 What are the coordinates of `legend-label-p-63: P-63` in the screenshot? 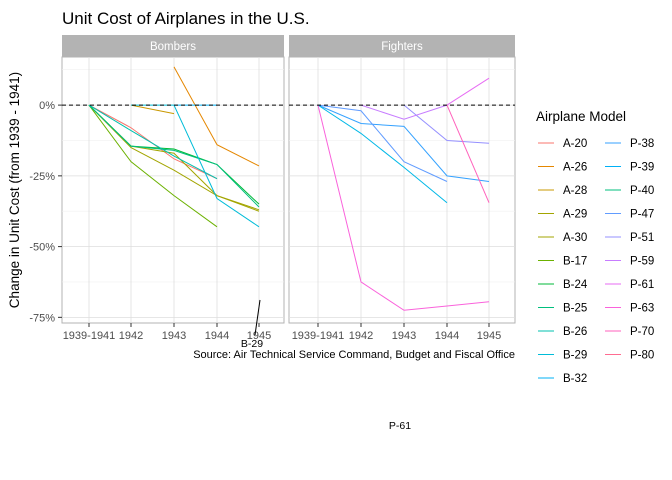 It's located at (642, 309).